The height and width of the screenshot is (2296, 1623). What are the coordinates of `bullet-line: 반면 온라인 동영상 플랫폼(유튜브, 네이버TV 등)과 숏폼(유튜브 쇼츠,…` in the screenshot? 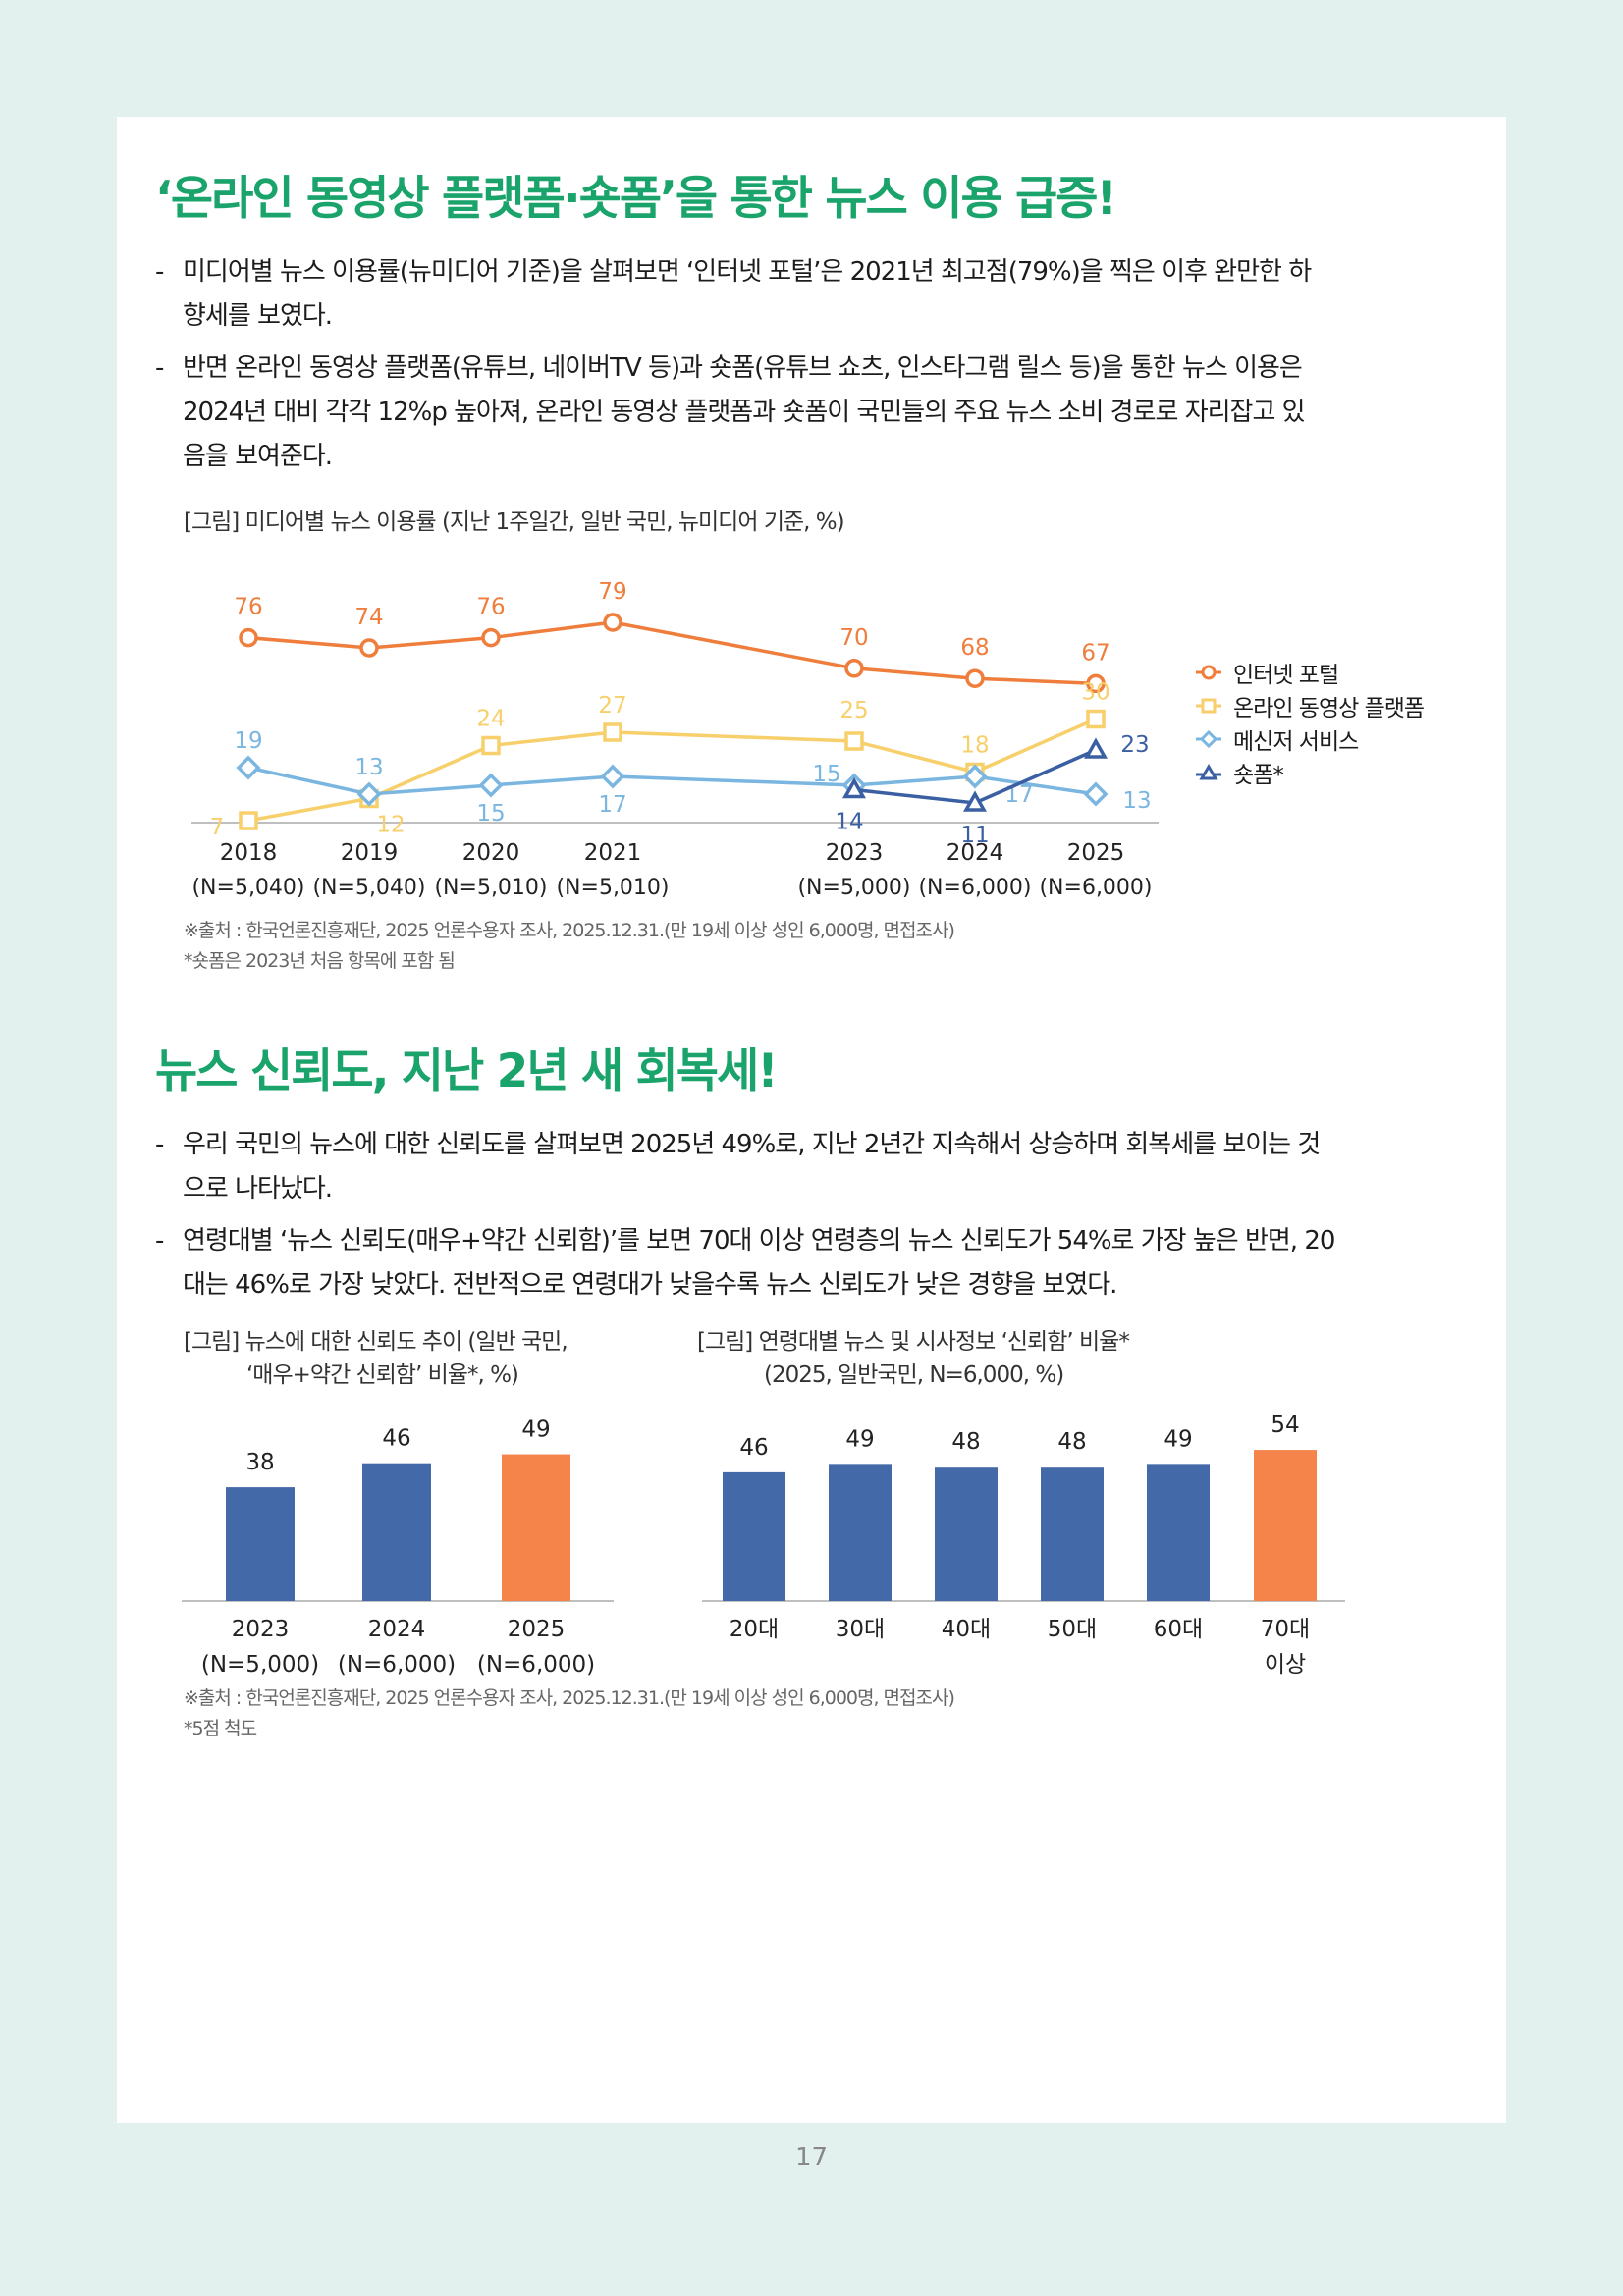 It's located at (743, 368).